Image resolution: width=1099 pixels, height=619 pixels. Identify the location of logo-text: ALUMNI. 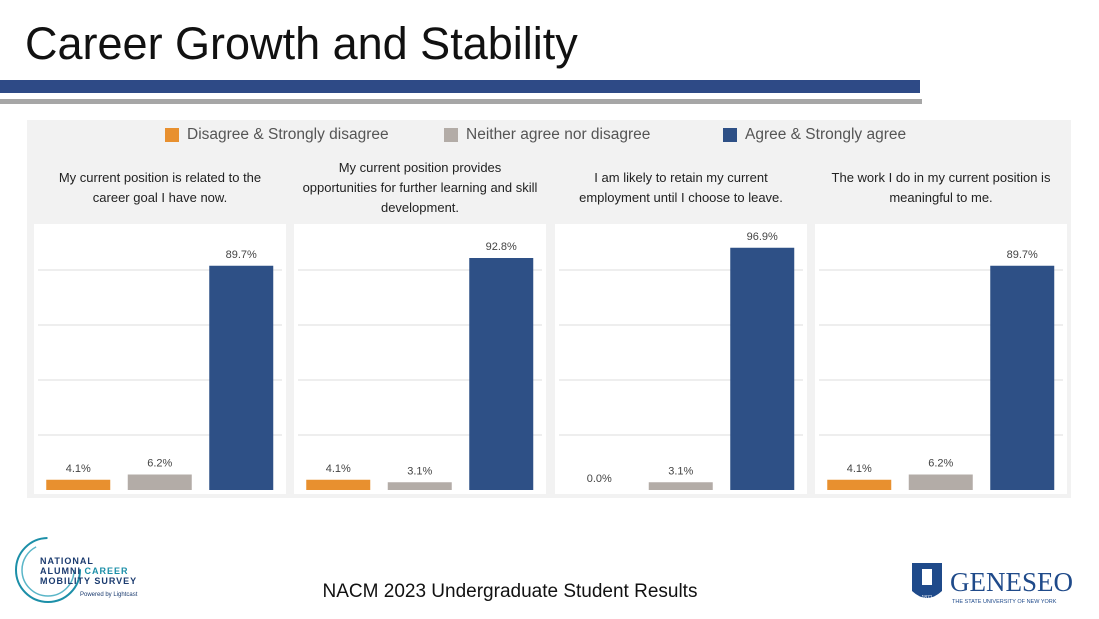
(60, 571).